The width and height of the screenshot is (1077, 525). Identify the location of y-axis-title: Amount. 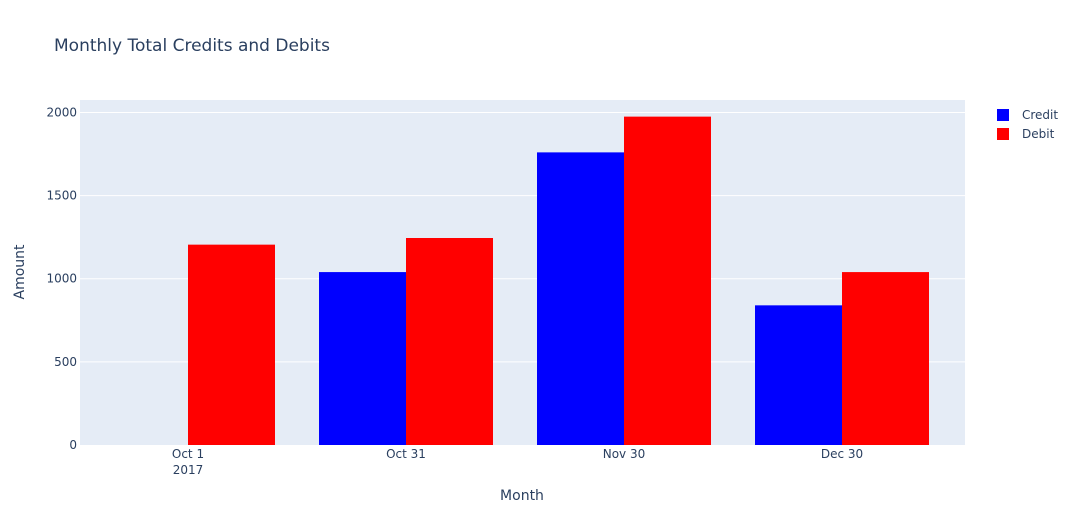
(20, 272).